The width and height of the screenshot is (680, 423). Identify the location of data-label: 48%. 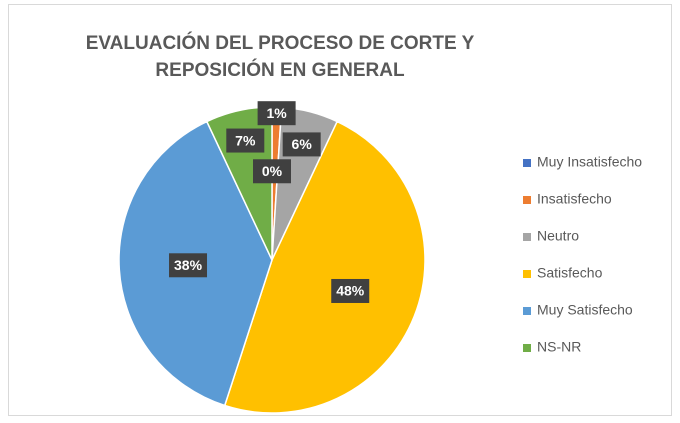
(350, 291).